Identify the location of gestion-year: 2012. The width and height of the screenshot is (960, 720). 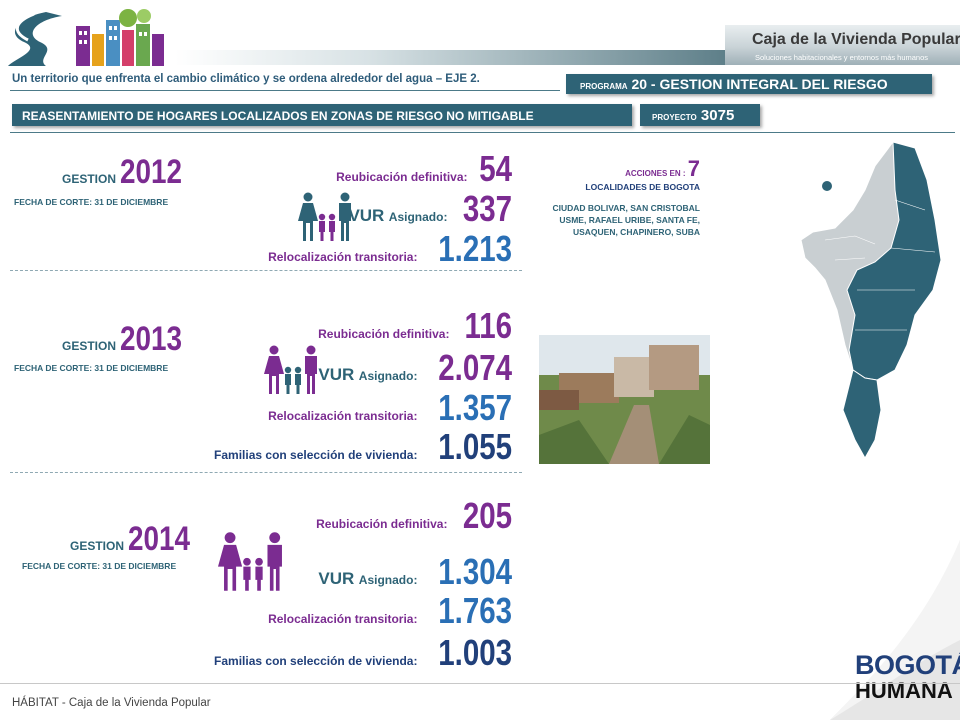
(151, 172).